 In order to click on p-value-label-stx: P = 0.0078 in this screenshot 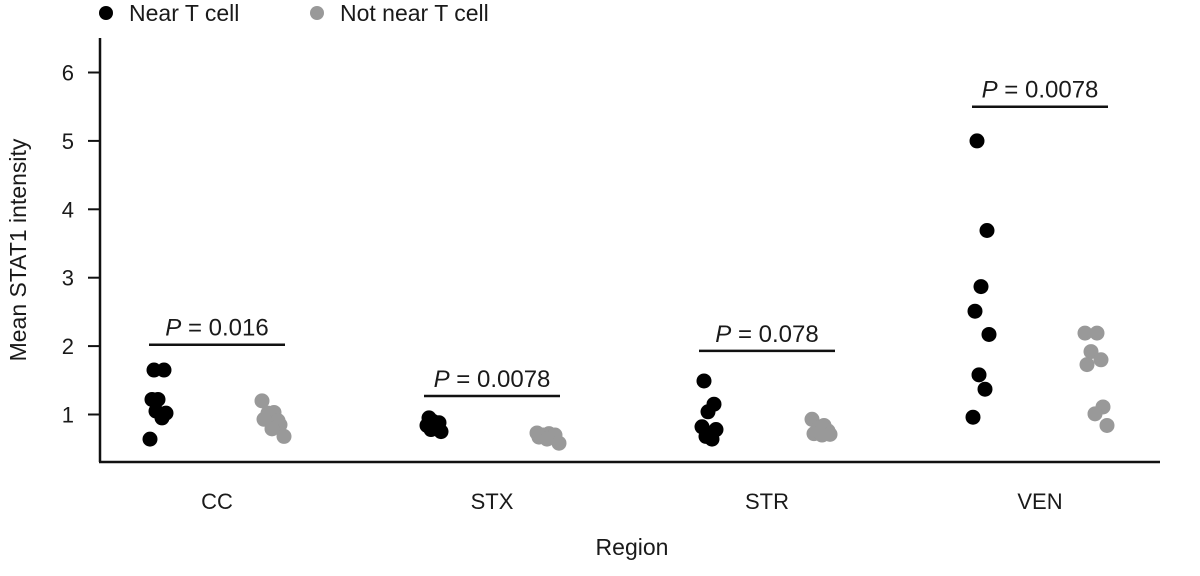, I will do `click(492, 379)`.